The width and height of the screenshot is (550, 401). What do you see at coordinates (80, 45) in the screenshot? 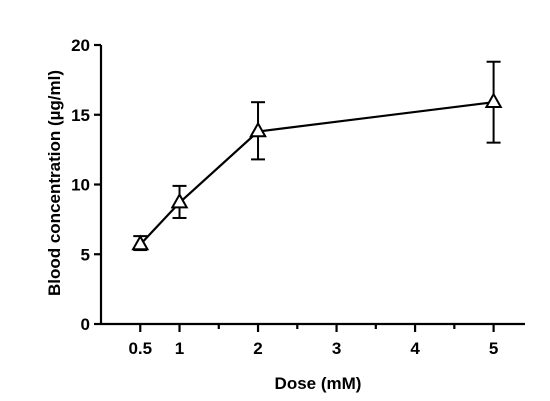
I see `y-tick-label: 20` at bounding box center [80, 45].